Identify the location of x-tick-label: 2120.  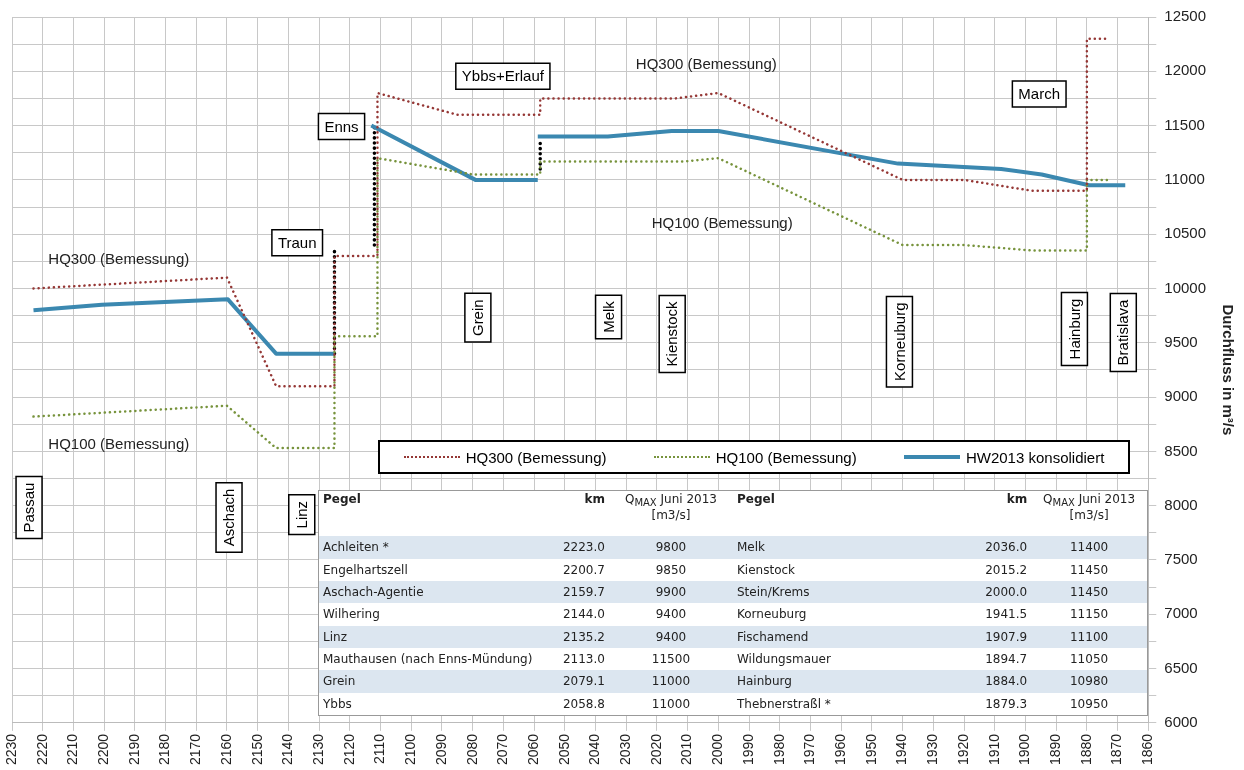
(348, 749).